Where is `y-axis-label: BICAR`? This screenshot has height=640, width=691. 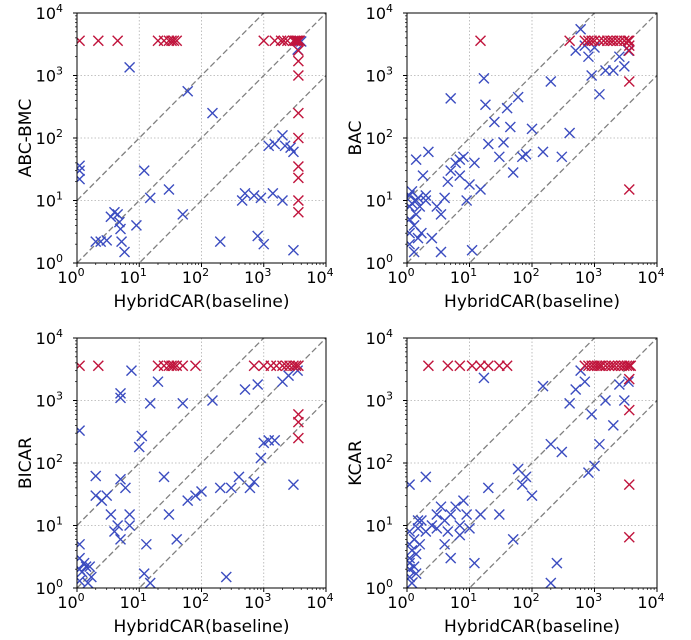 y-axis-label: BICAR is located at coordinates (26, 463).